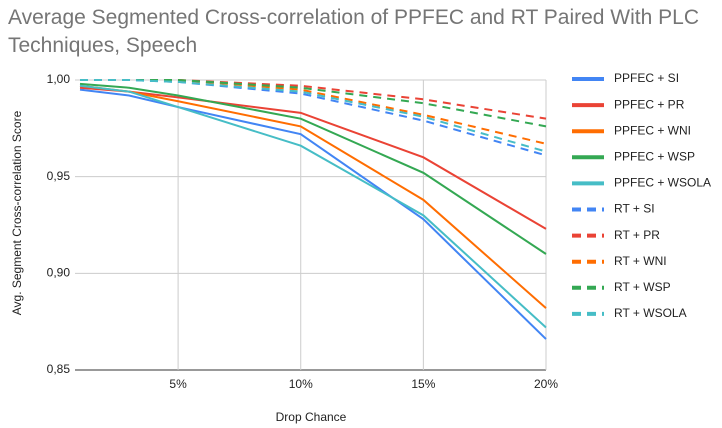 The width and height of the screenshot is (722, 428). What do you see at coordinates (59, 79) in the screenshot?
I see `y-tick-label: 1,00` at bounding box center [59, 79].